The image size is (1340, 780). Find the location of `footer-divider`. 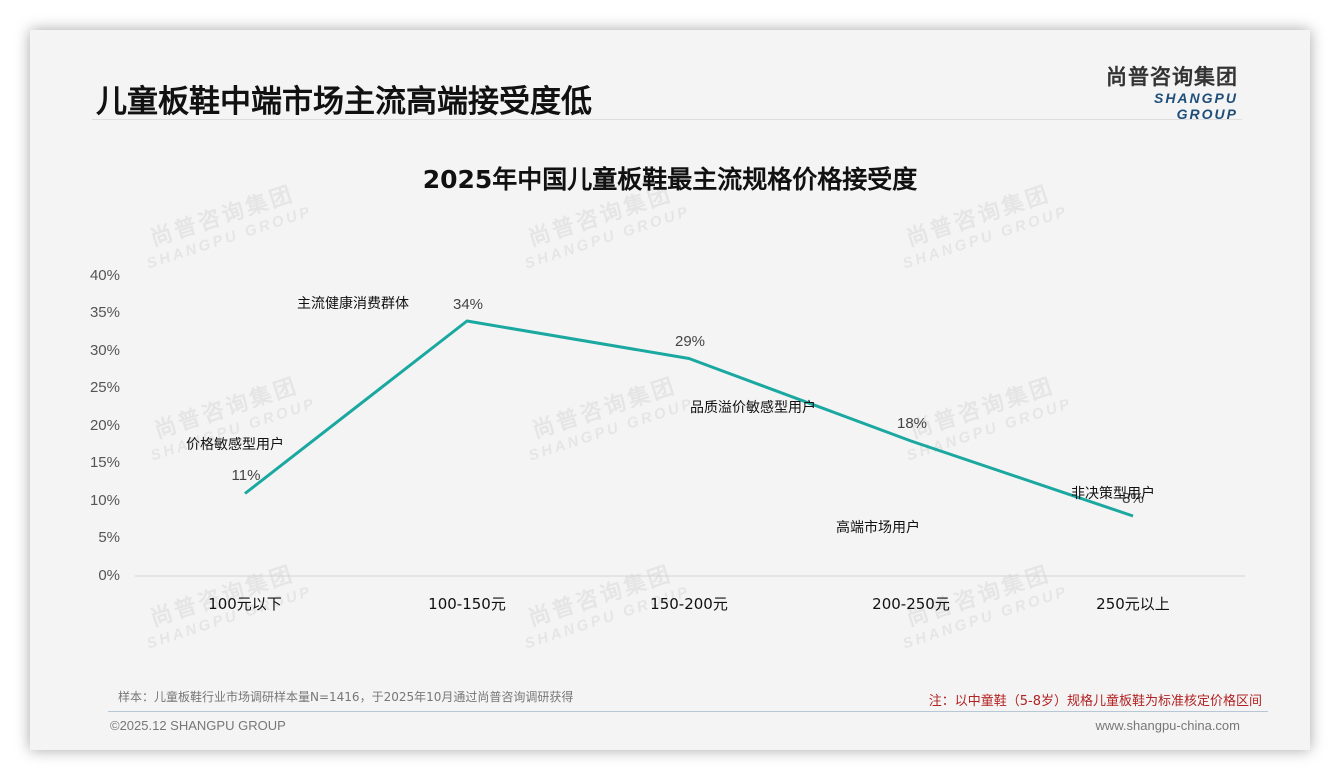

footer-divider is located at coordinates (688, 711).